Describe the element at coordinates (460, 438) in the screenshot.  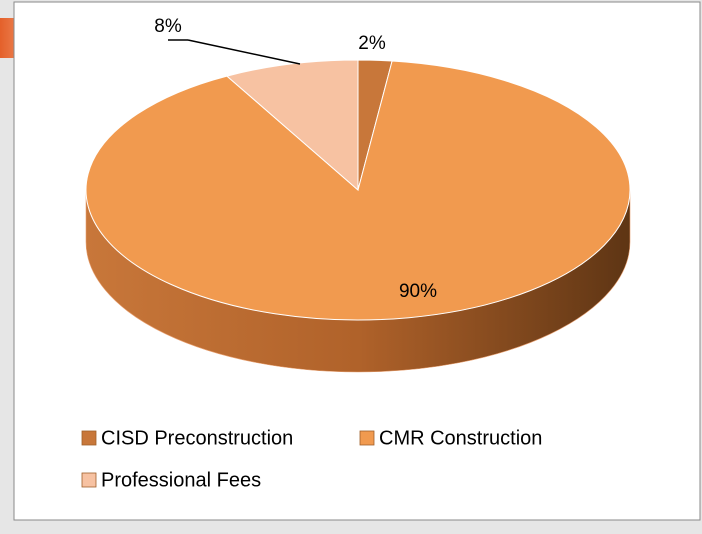
I see `legend-label: CMR Construction` at that location.